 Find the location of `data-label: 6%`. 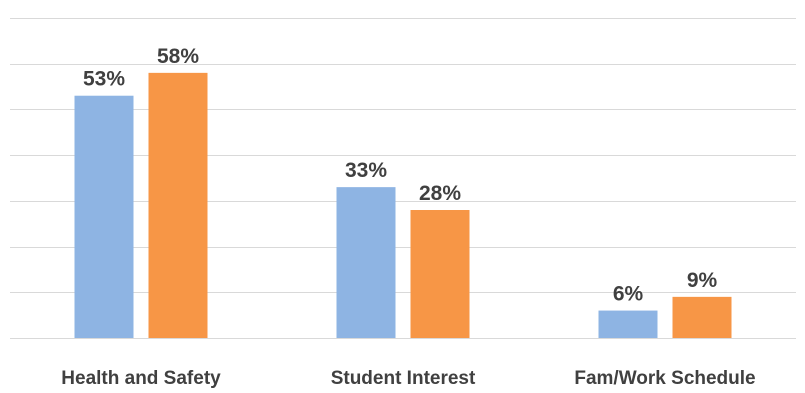

data-label: 6% is located at coordinates (628, 294).